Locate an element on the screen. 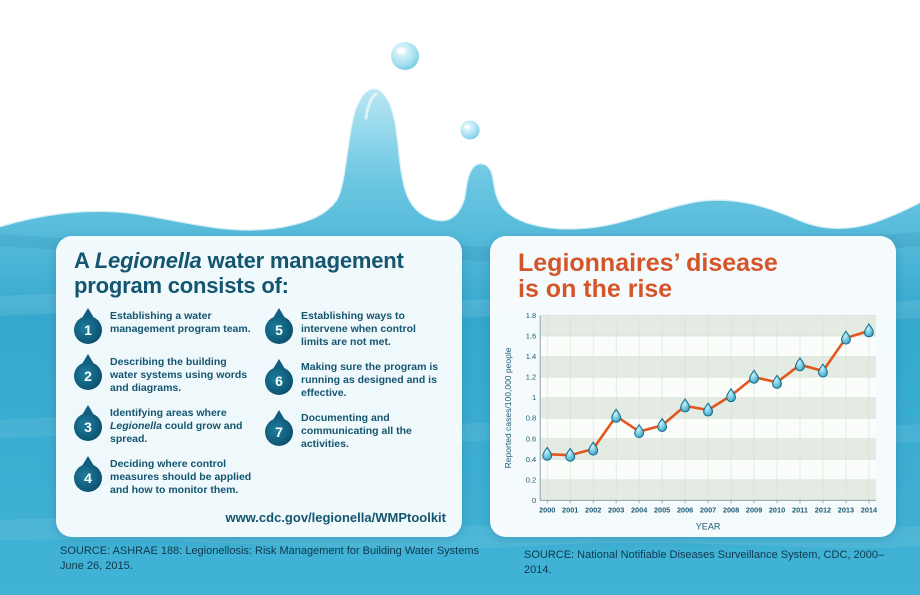  svg-text: 2008 is located at coordinates (731, 509).